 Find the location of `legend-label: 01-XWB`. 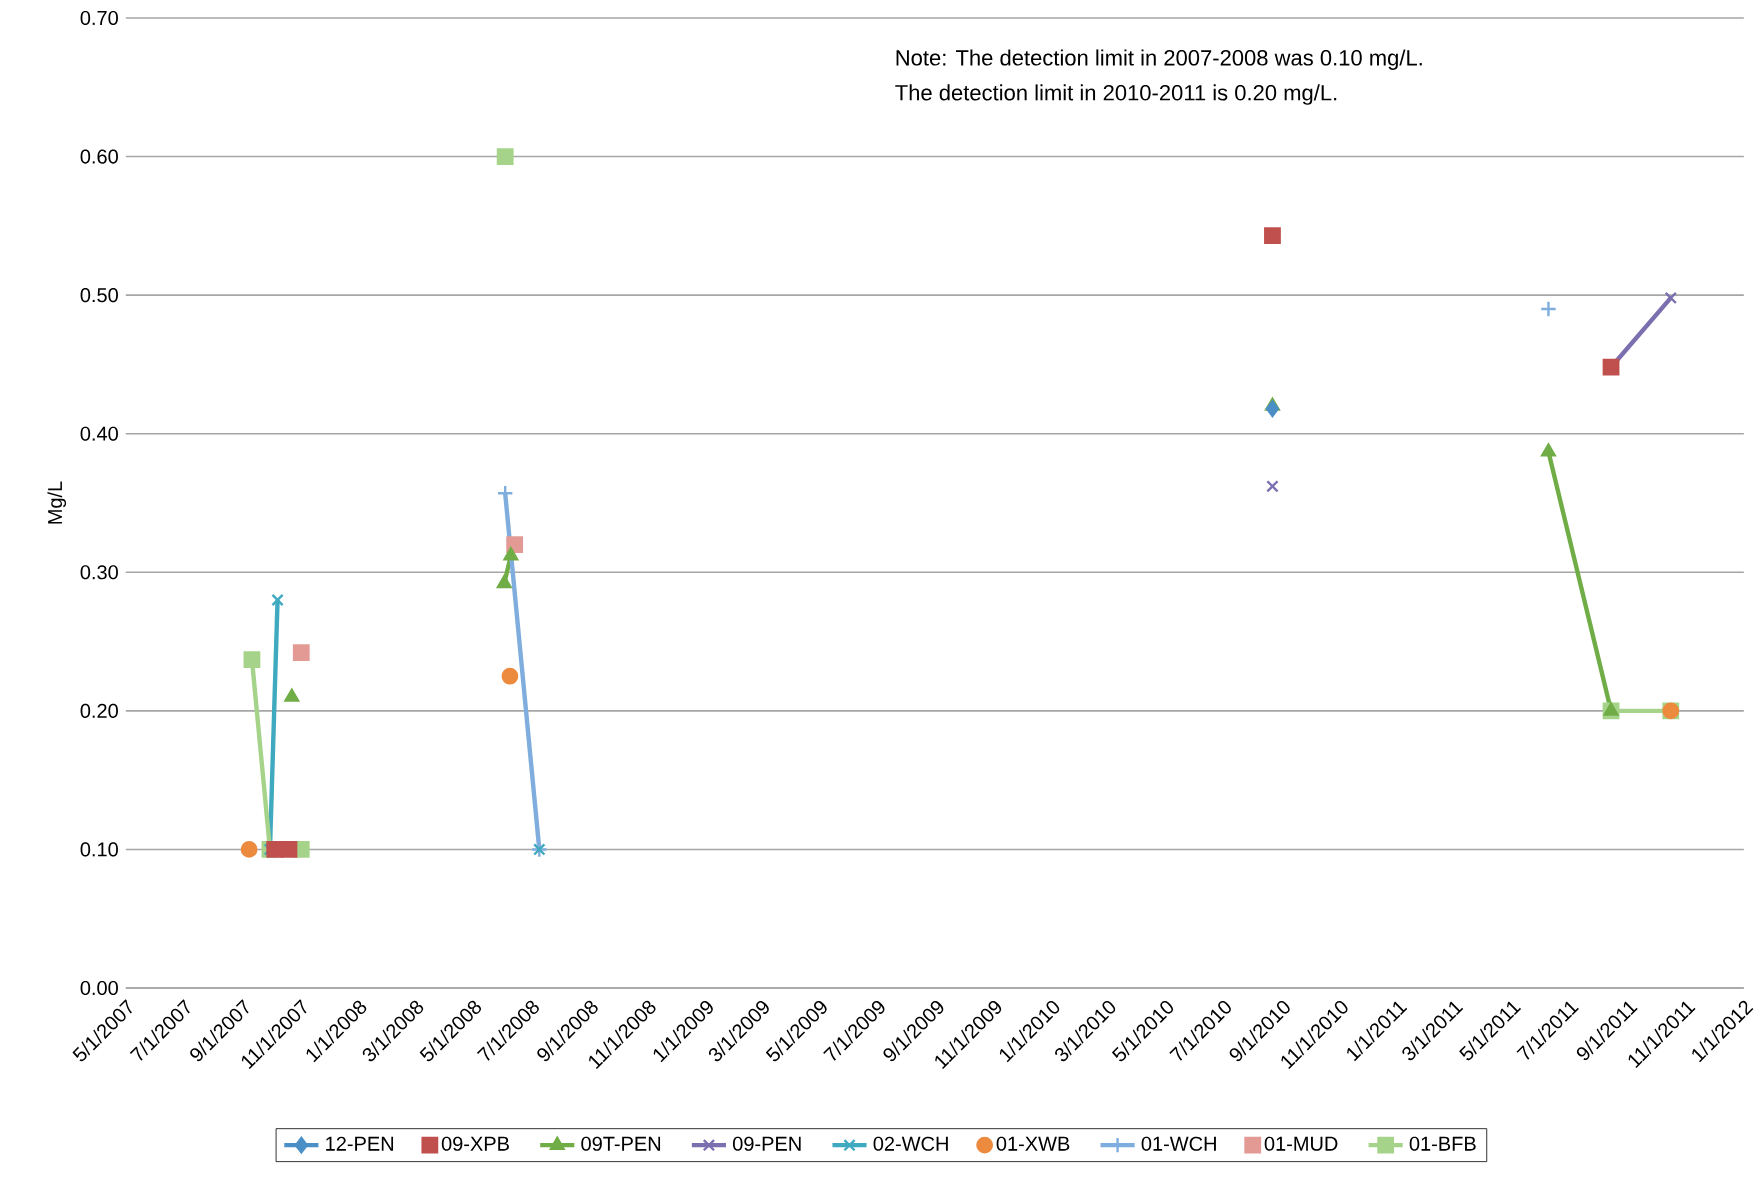

legend-label: 01-XWB is located at coordinates (1033, 1143).